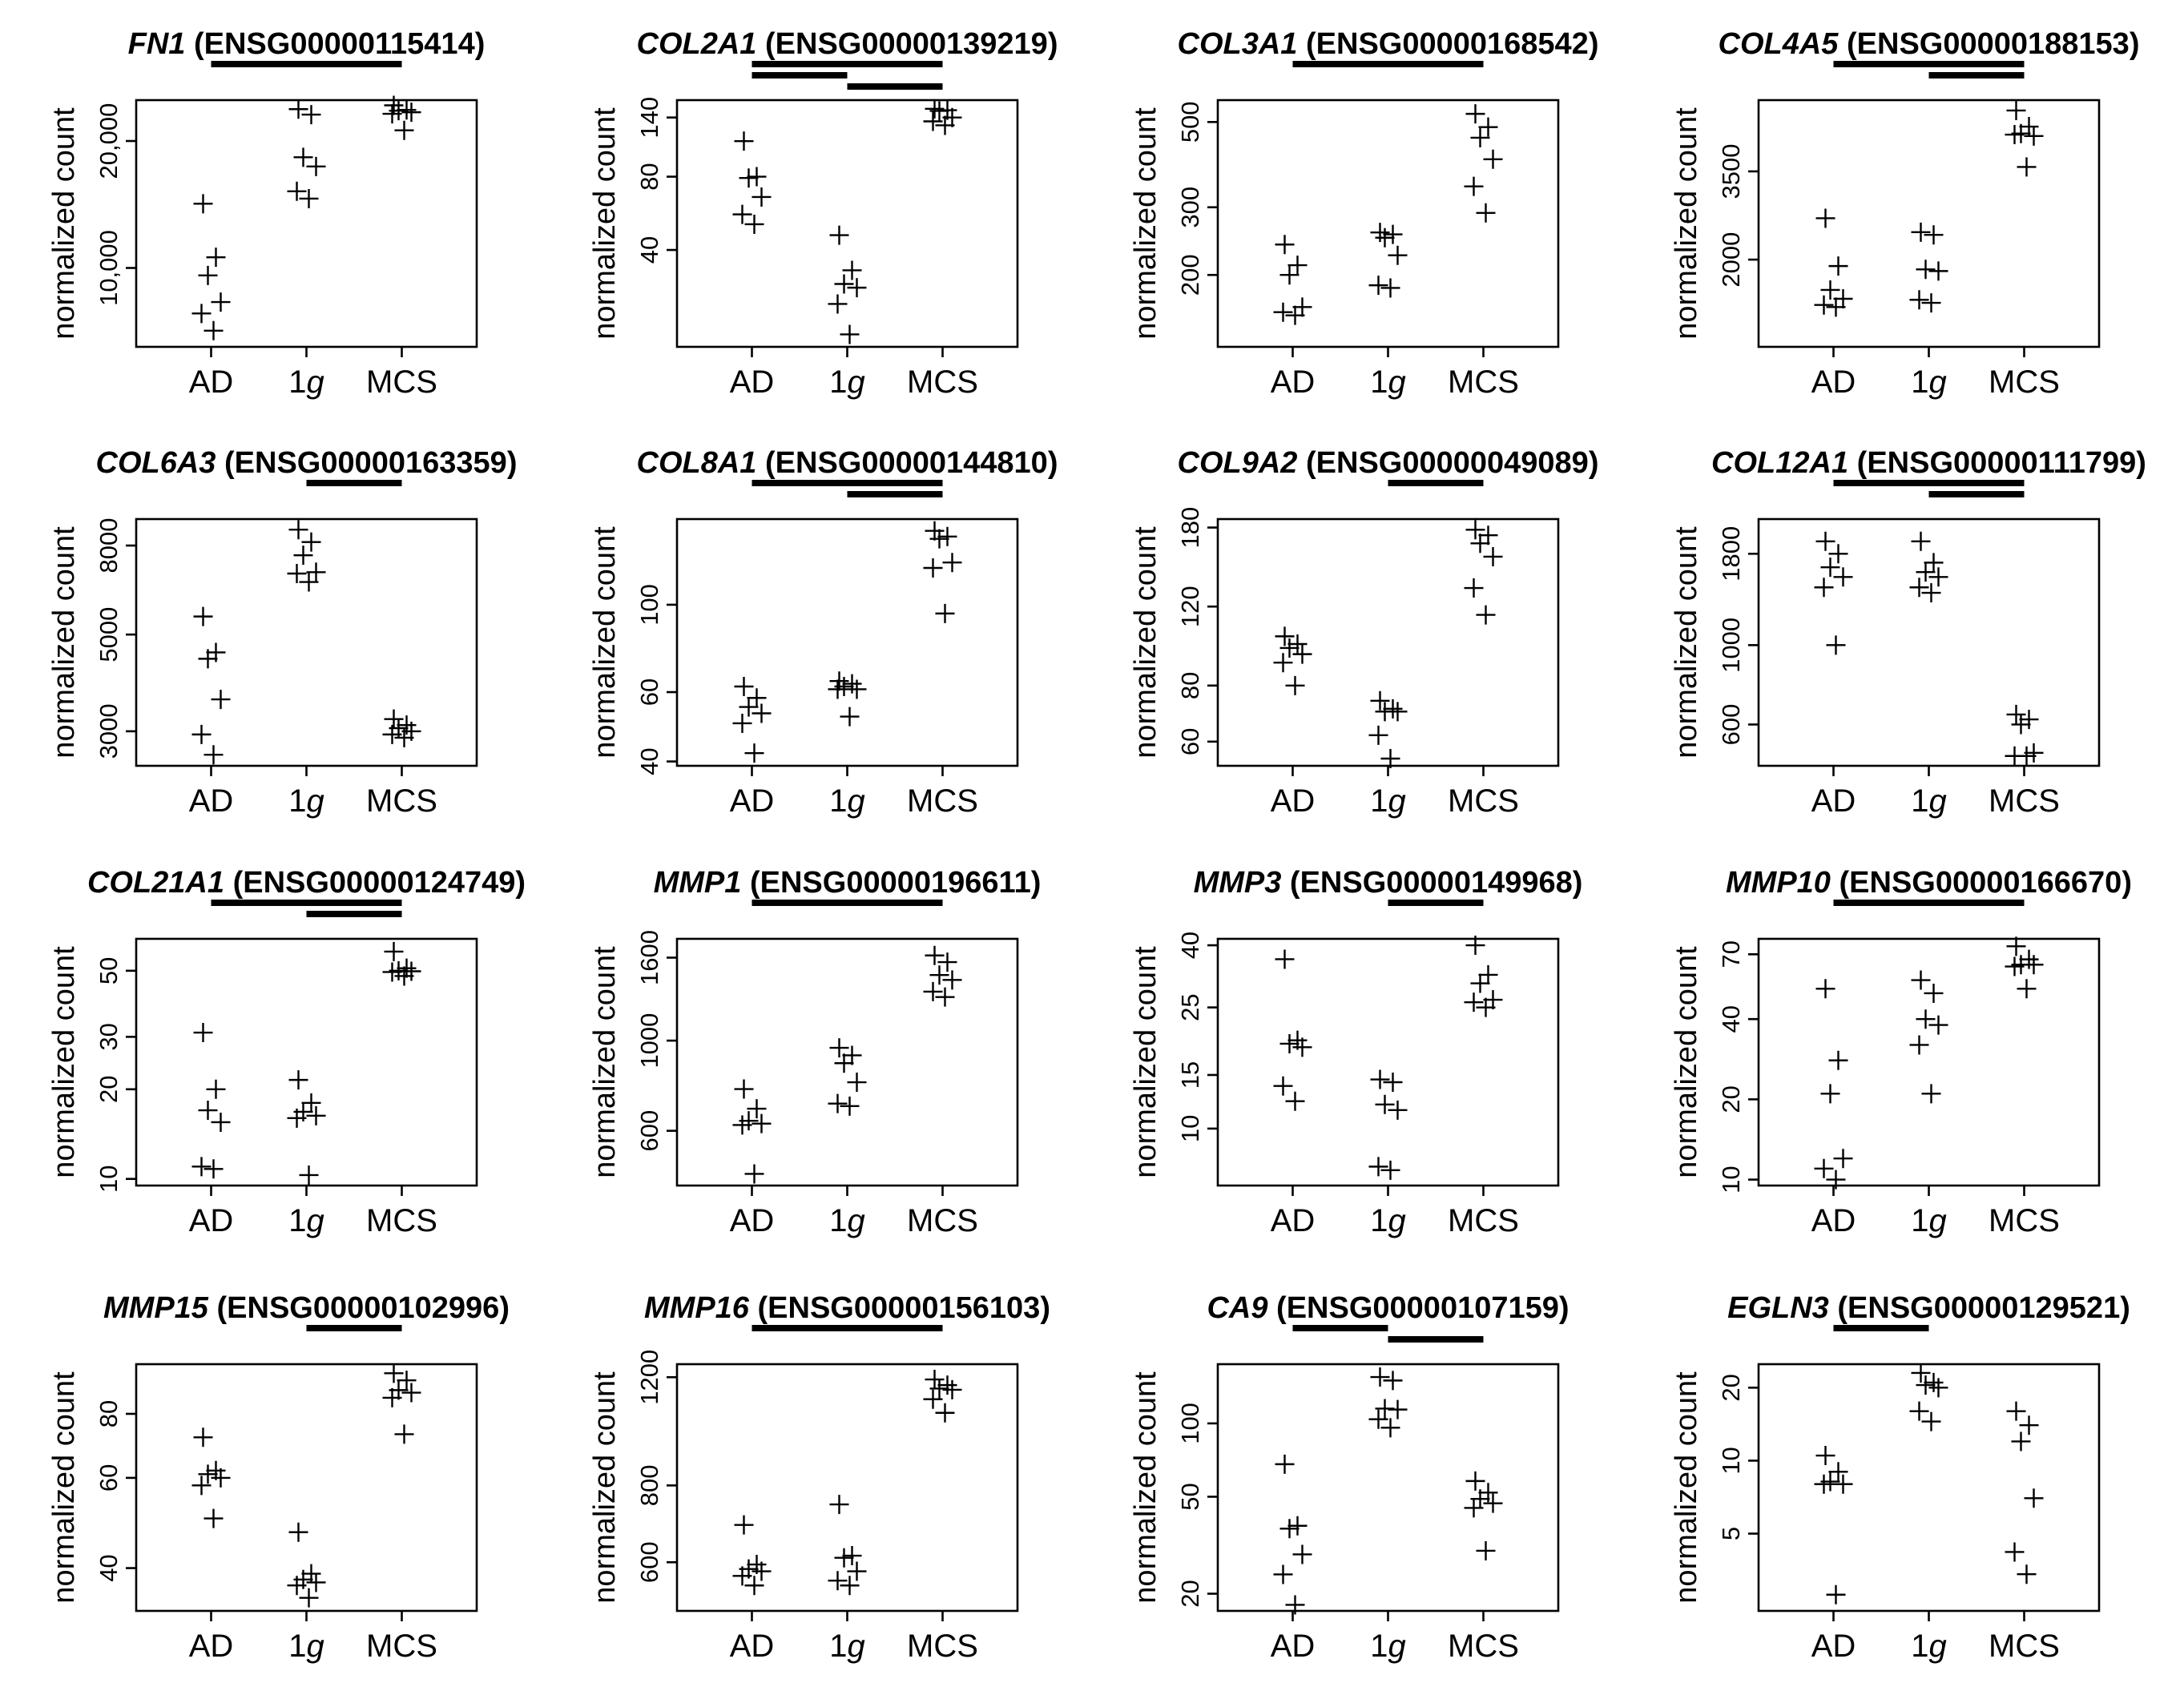  What do you see at coordinates (307, 44) in the screenshot?
I see `panel-title: FN1 (ENSG00000115414)` at bounding box center [307, 44].